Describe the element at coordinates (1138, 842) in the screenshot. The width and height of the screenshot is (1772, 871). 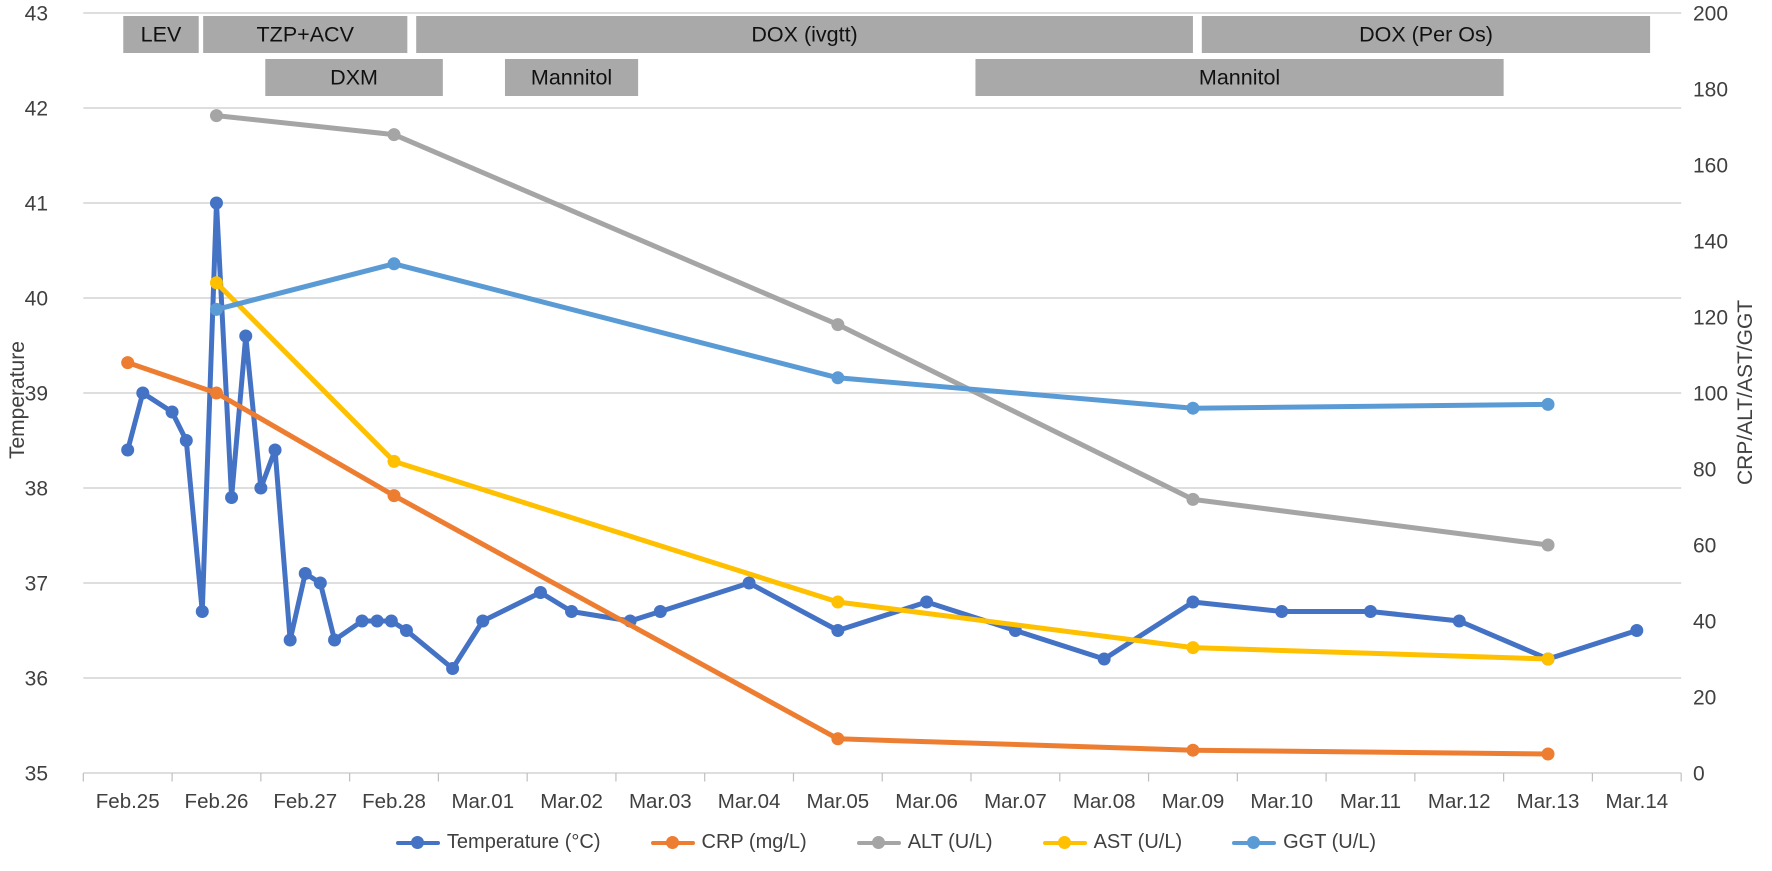
I see `legend-label-ast: AST (U/L)` at that location.